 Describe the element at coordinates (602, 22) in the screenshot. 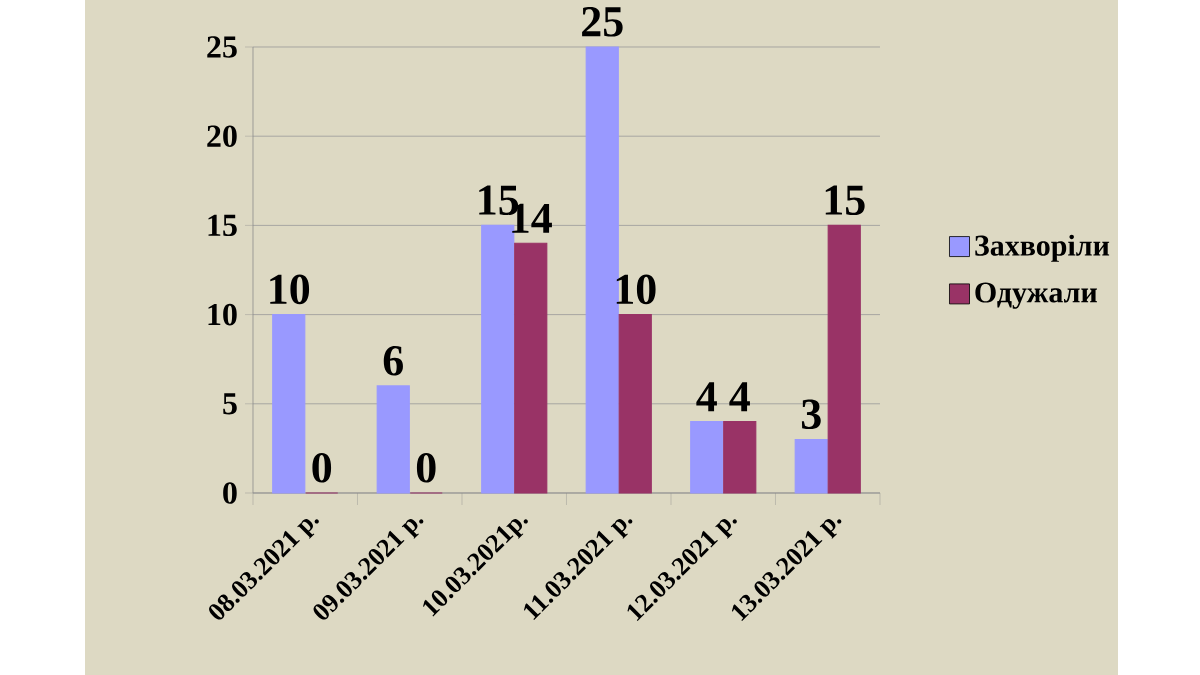

I see `data-label: 25` at that location.